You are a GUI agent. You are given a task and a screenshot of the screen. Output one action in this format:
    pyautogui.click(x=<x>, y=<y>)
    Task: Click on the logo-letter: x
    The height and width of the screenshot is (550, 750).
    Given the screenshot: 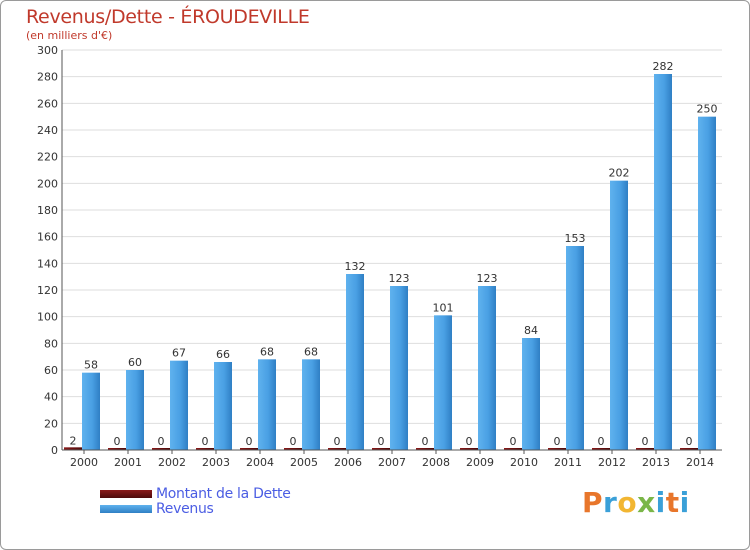 What is the action you would take?
    pyautogui.click(x=646, y=502)
    